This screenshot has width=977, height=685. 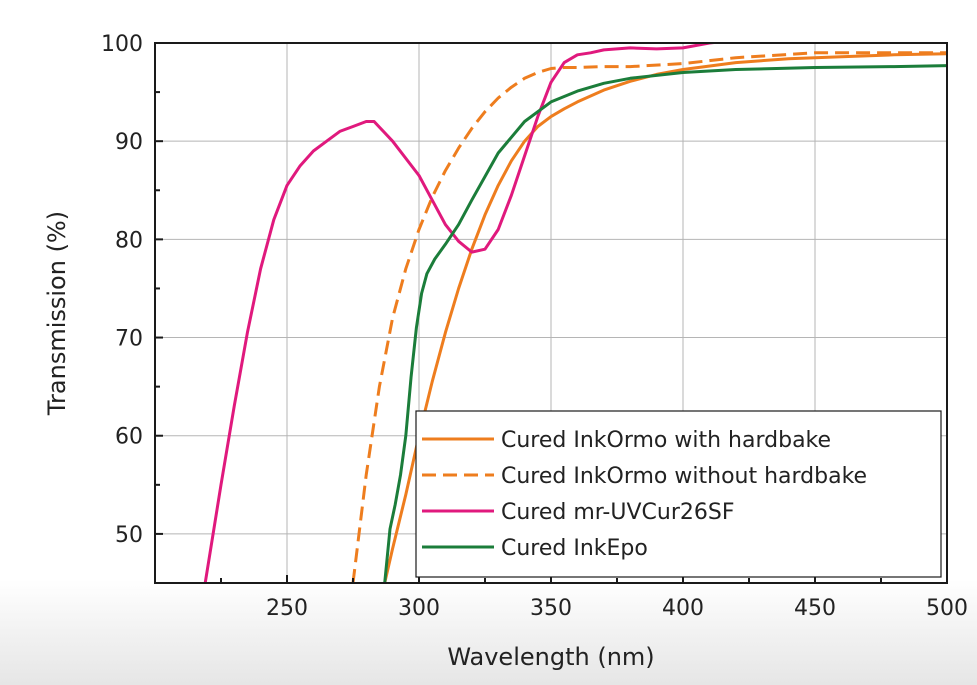 What do you see at coordinates (419, 608) in the screenshot?
I see `x-tick-label: 300` at bounding box center [419, 608].